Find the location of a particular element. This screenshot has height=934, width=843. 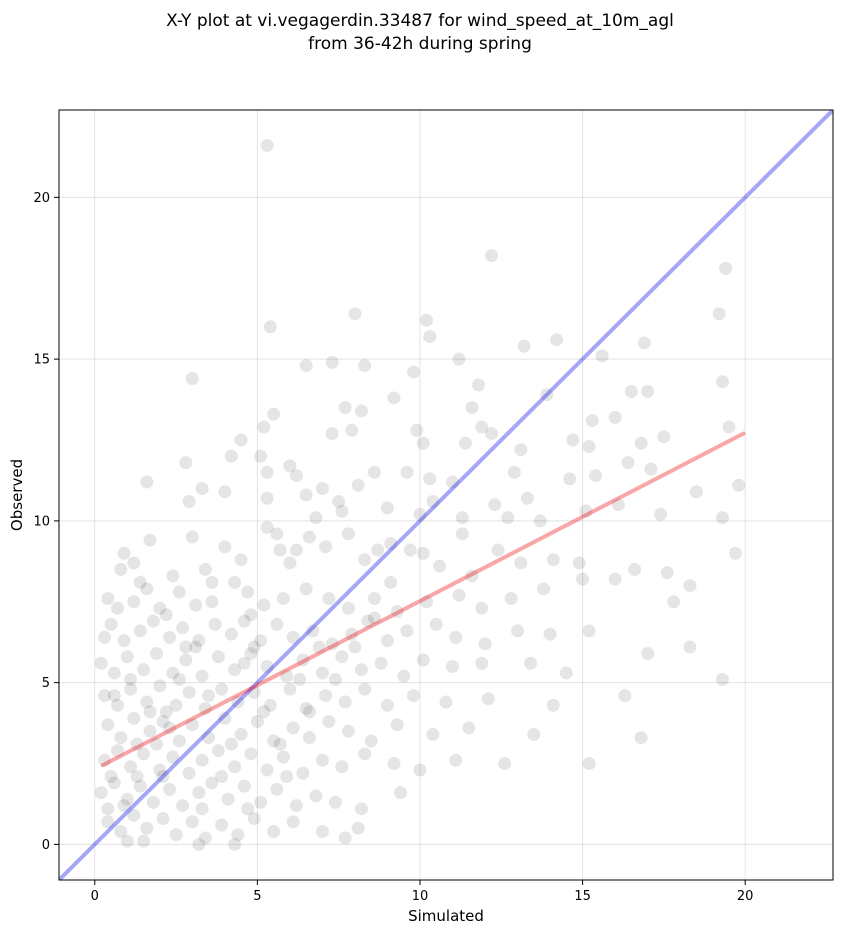

x-tick-label: 15 is located at coordinates (582, 896).